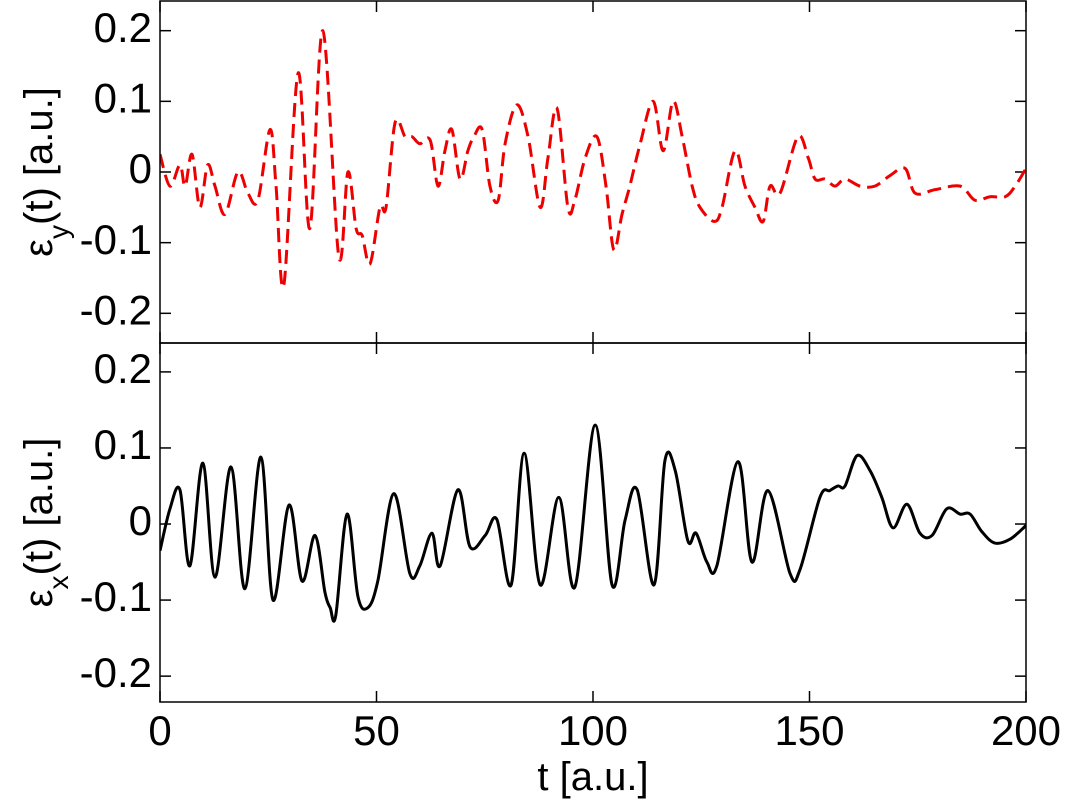 This screenshot has width=1068, height=803. I want to click on x-axis-label: t [a.u.], so click(592, 777).